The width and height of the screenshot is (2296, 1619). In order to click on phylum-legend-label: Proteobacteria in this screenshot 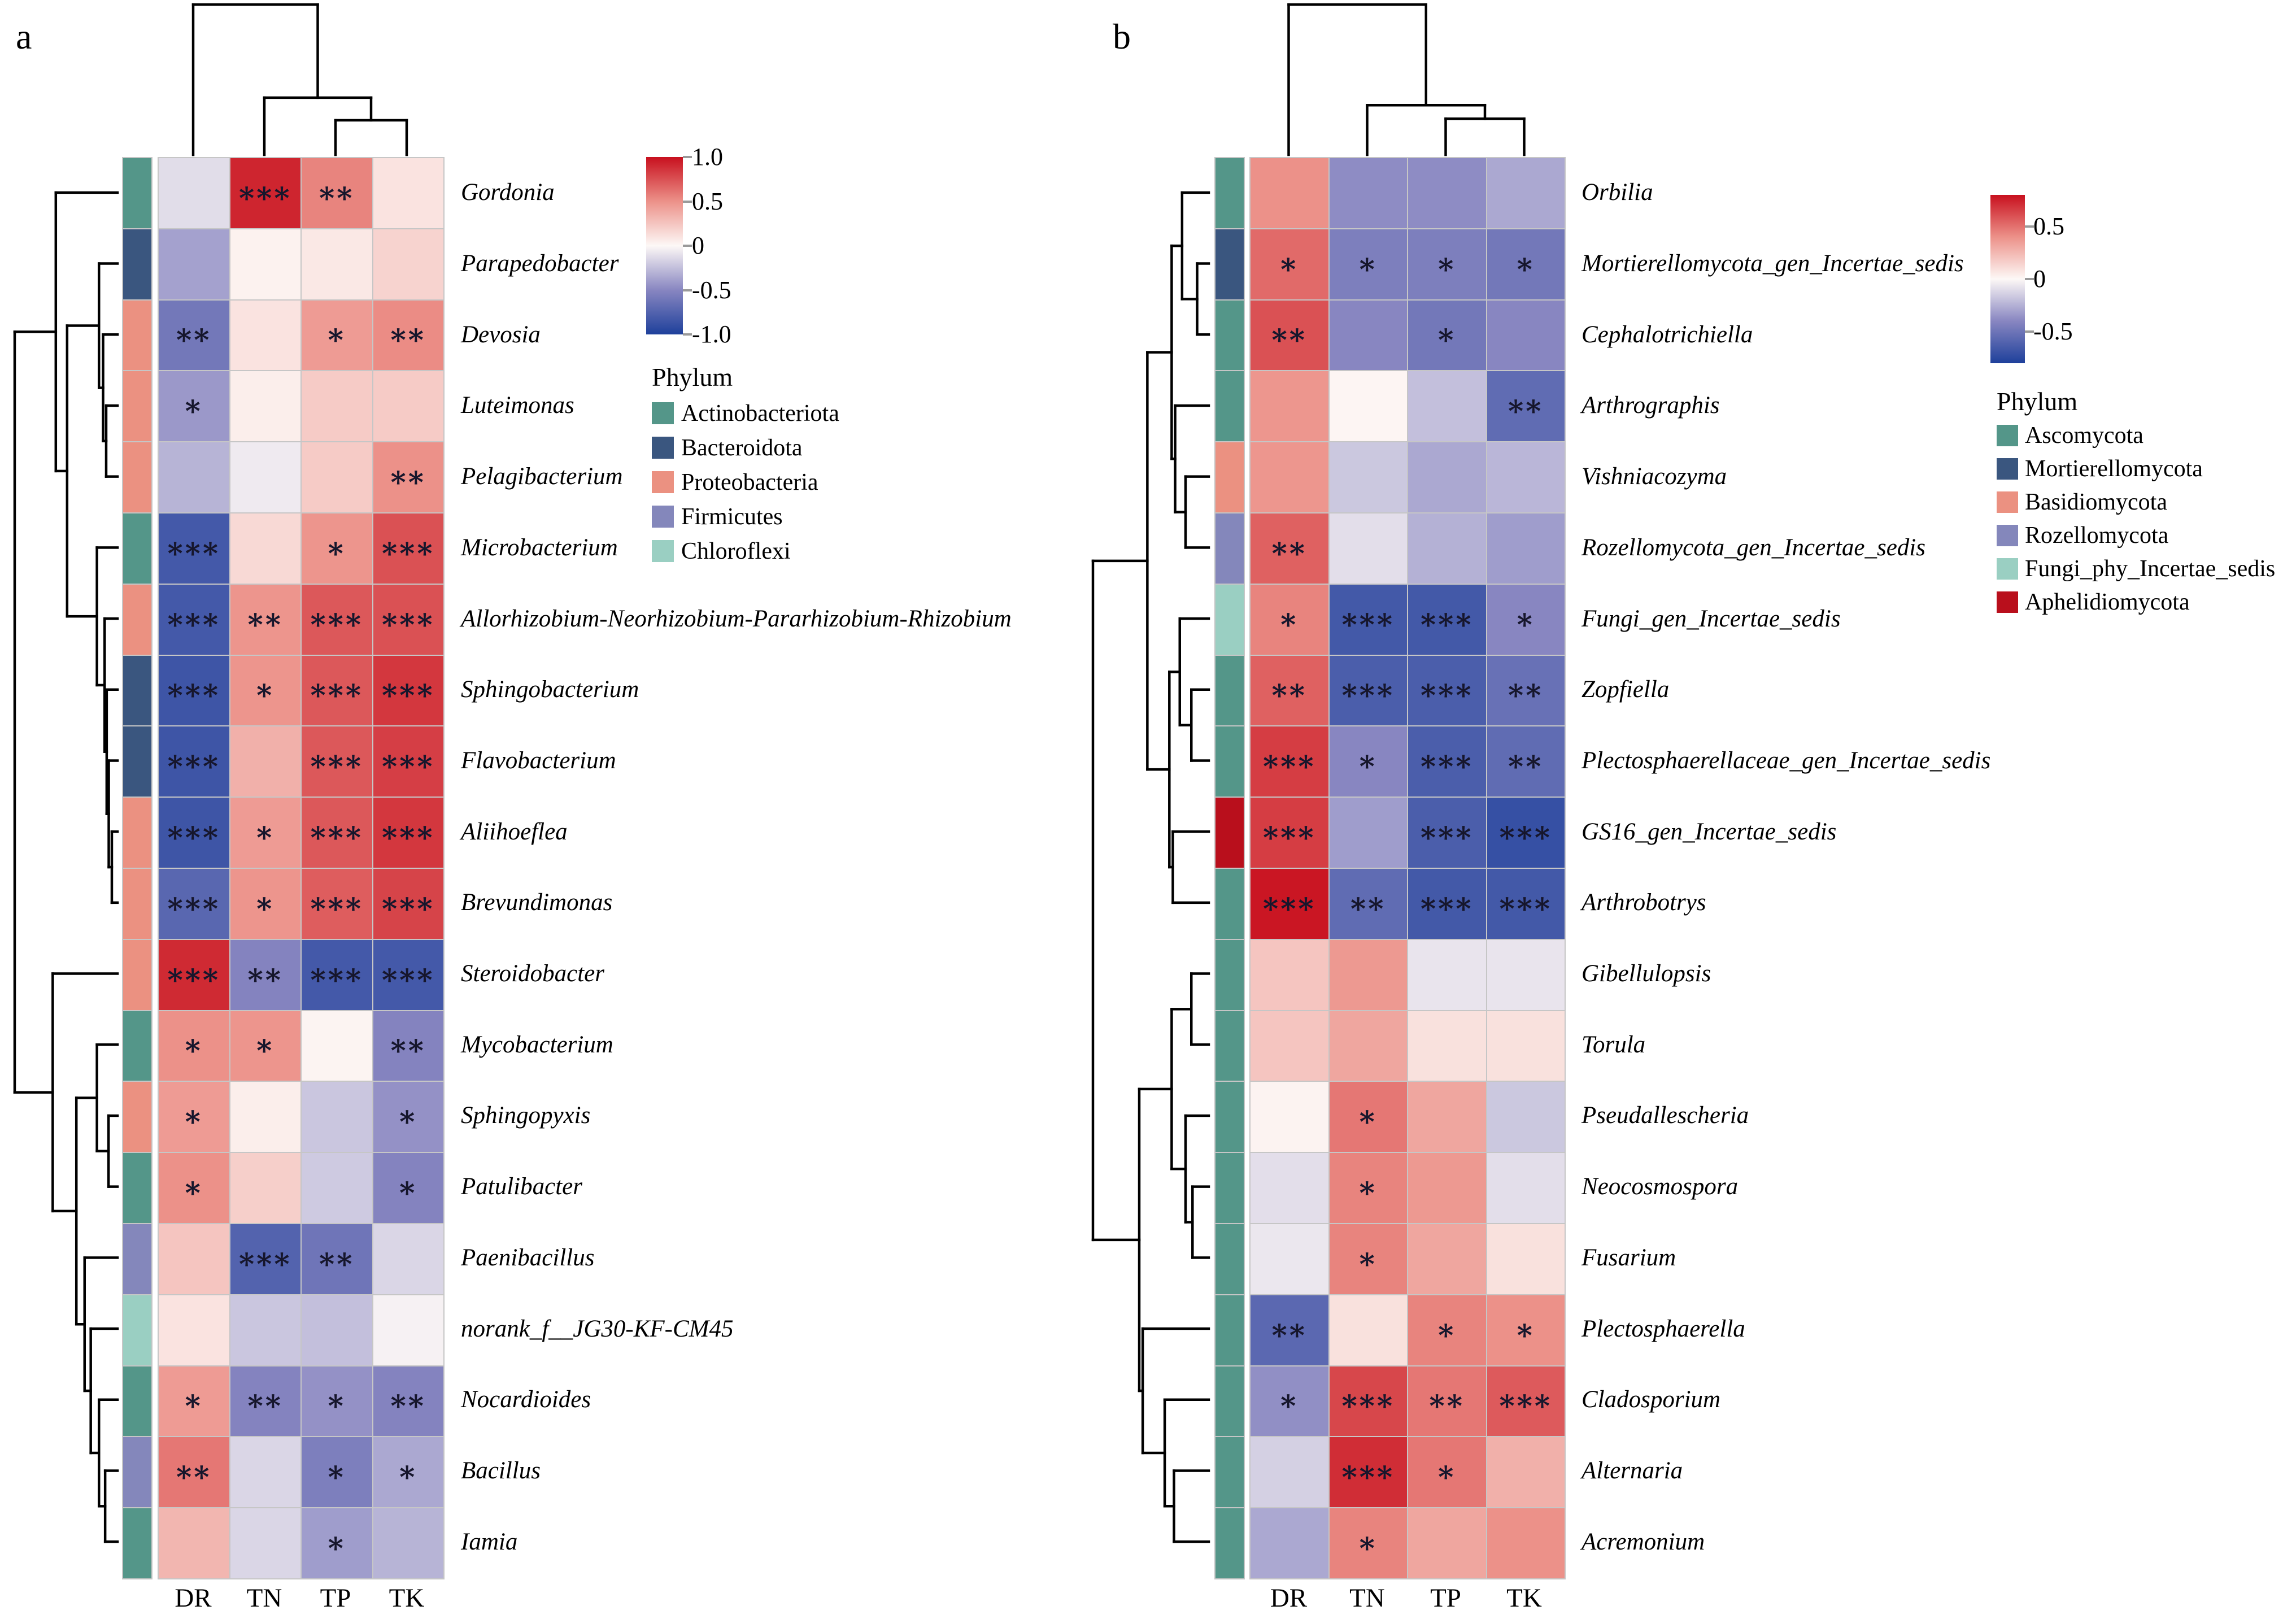, I will do `click(749, 482)`.